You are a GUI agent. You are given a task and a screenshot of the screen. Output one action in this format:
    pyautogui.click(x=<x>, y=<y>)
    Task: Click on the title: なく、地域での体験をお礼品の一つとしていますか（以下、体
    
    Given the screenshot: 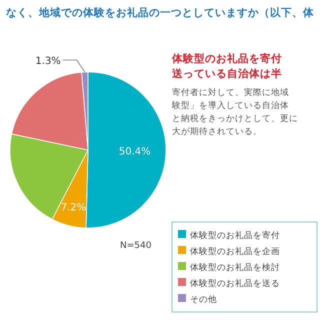 What is the action you would take?
    pyautogui.click(x=160, y=13)
    